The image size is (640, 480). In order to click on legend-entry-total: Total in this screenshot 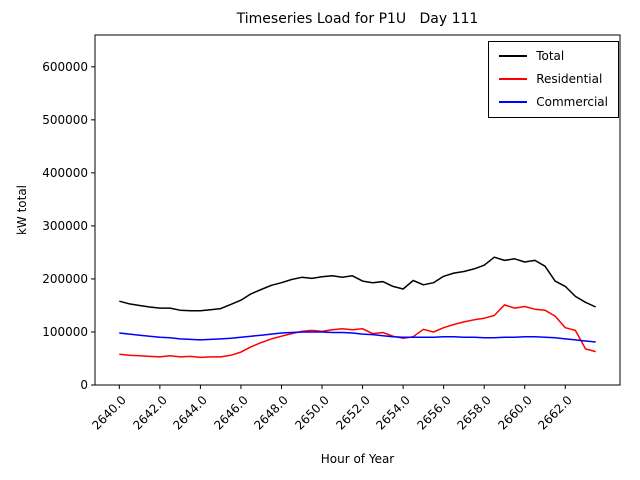, I will do `click(553, 56)`.